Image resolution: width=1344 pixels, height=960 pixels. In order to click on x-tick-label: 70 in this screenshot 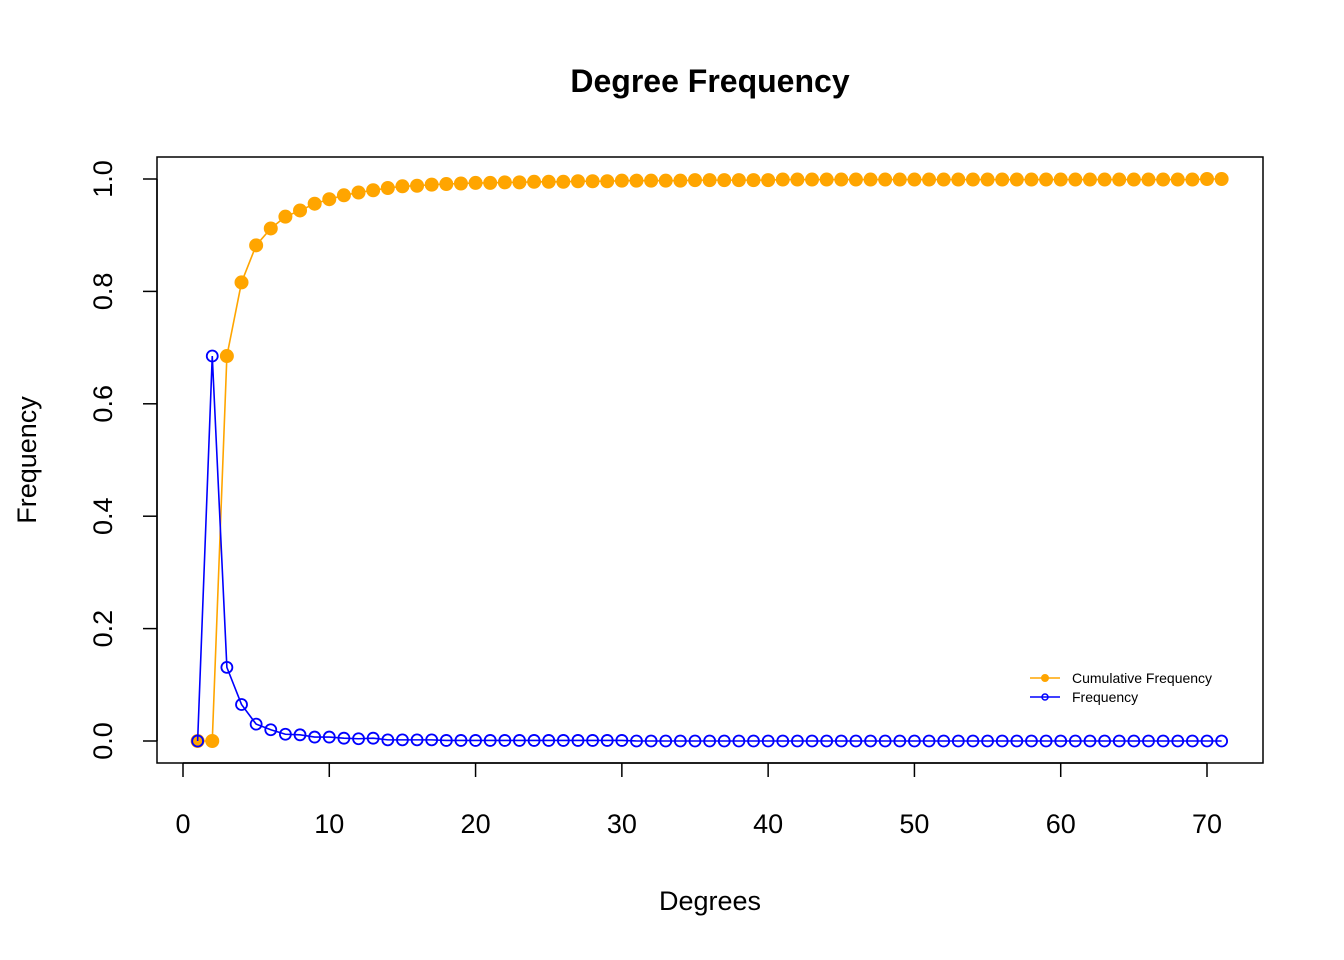, I will do `click(1207, 824)`.